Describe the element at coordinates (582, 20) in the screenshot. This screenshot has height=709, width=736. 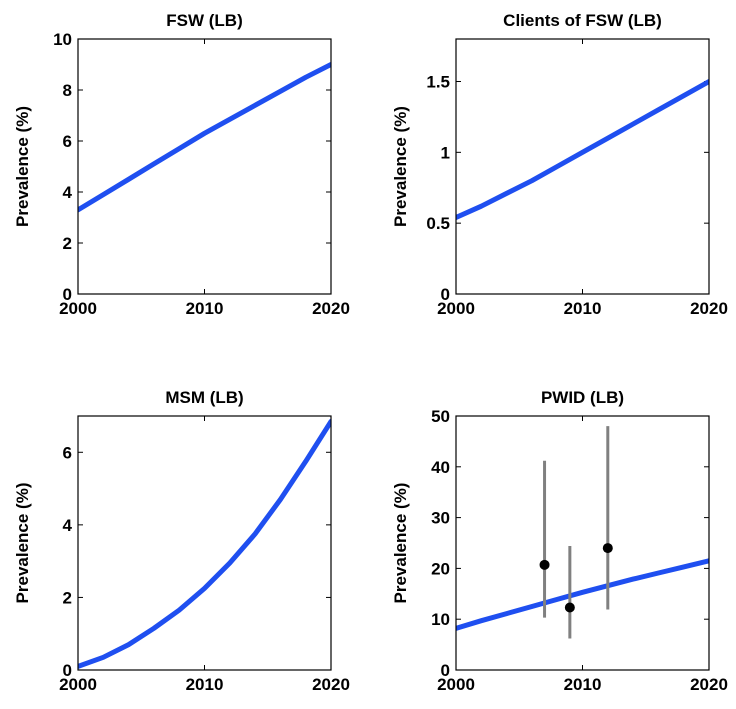
I see `chart-title: Clients of FSW (LB)` at that location.